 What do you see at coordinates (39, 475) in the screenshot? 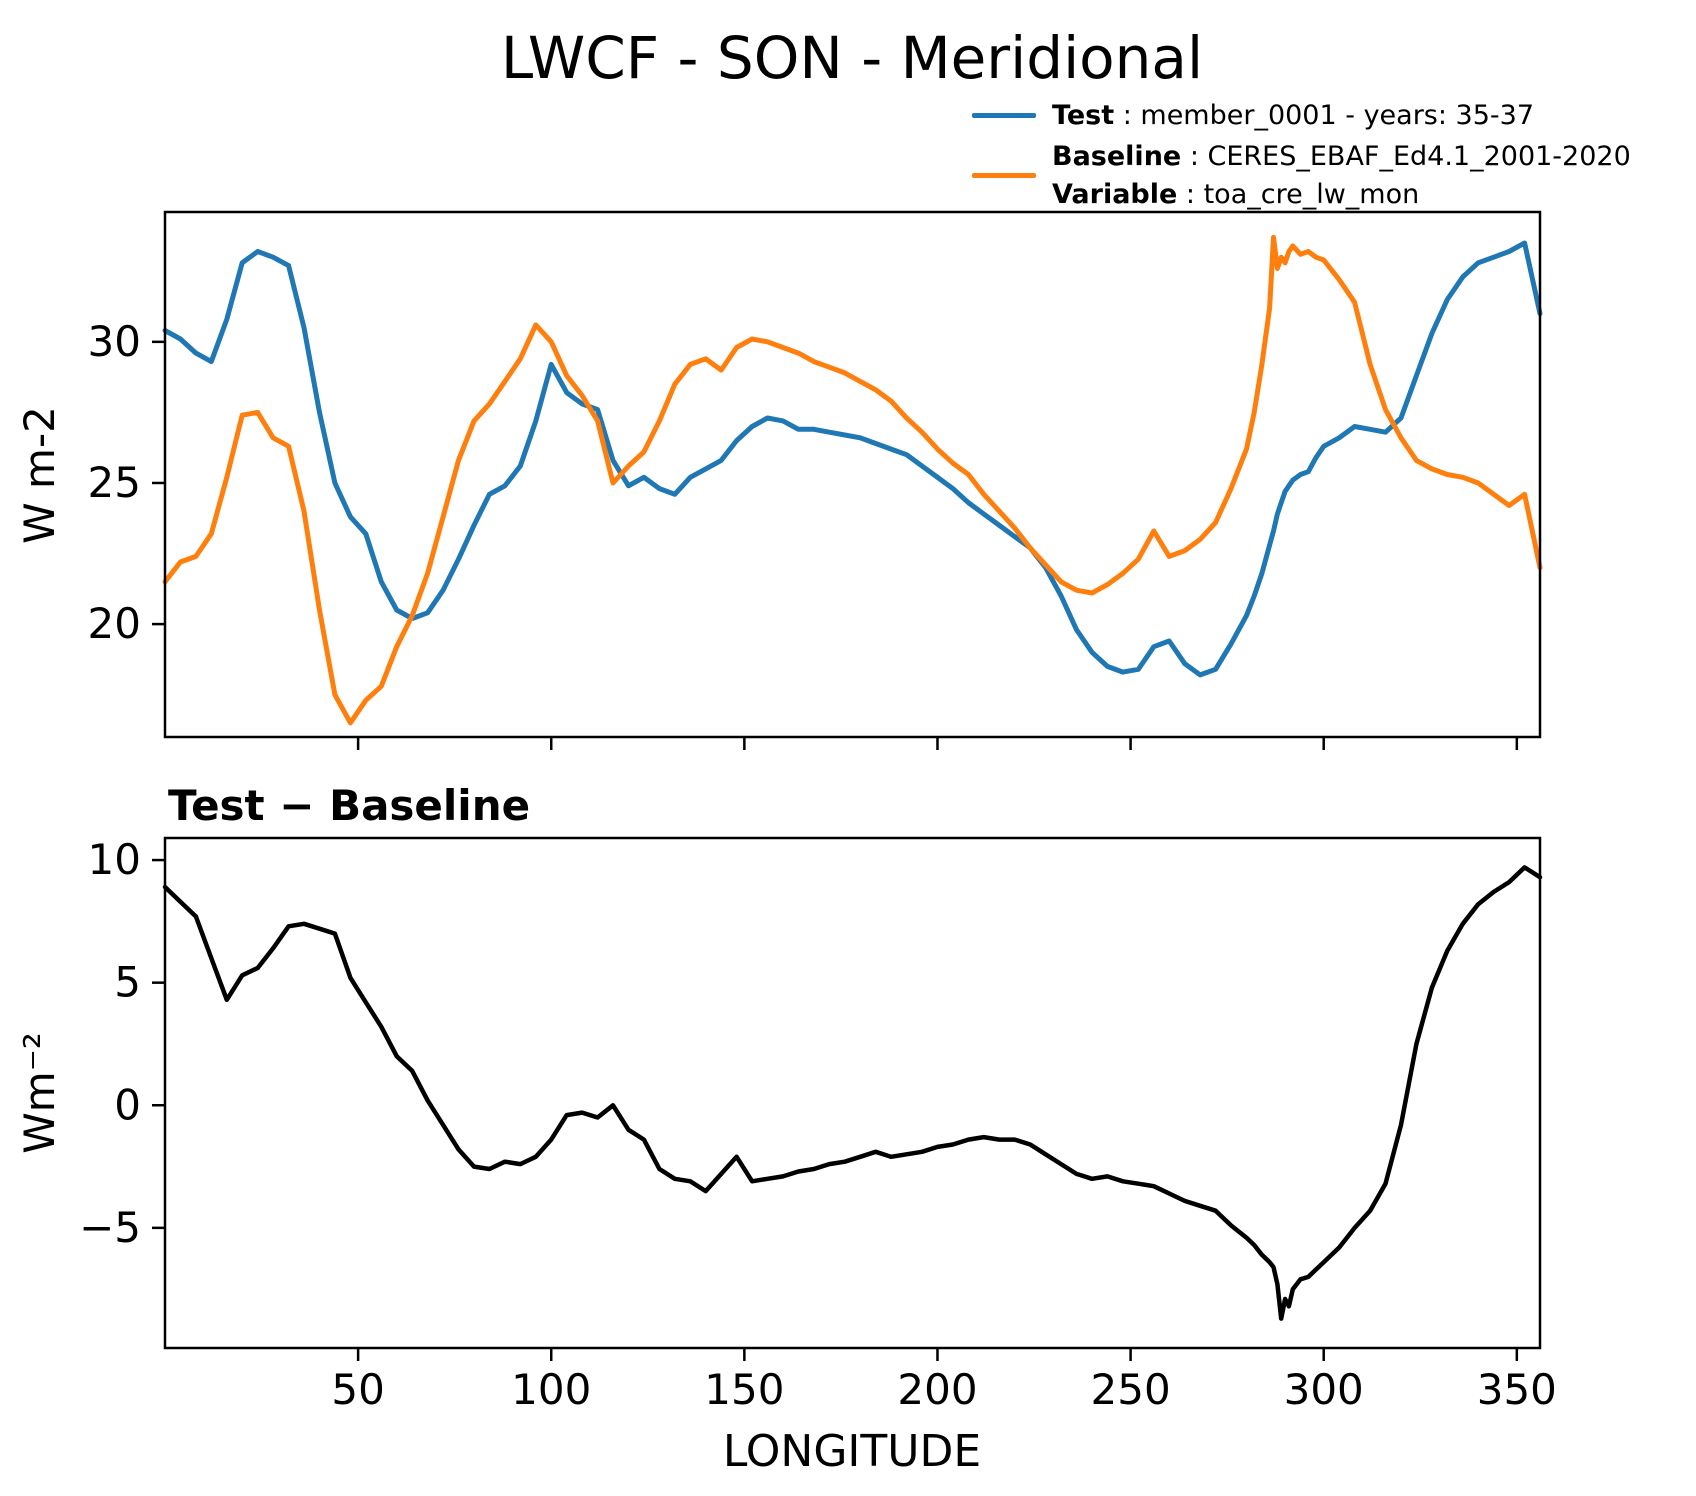
I see `top-y-axis-label: W m-2` at bounding box center [39, 475].